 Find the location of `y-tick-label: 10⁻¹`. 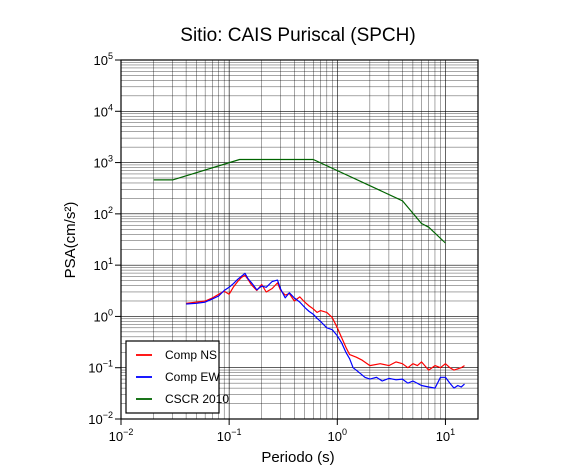

y-tick-label: 10⁻¹ is located at coordinates (100, 367).